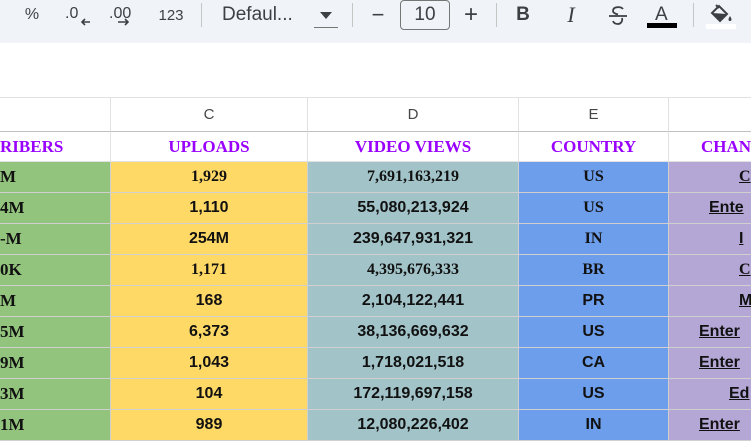 This screenshot has width=751, height=446. I want to click on column-header-c: C, so click(209, 114).